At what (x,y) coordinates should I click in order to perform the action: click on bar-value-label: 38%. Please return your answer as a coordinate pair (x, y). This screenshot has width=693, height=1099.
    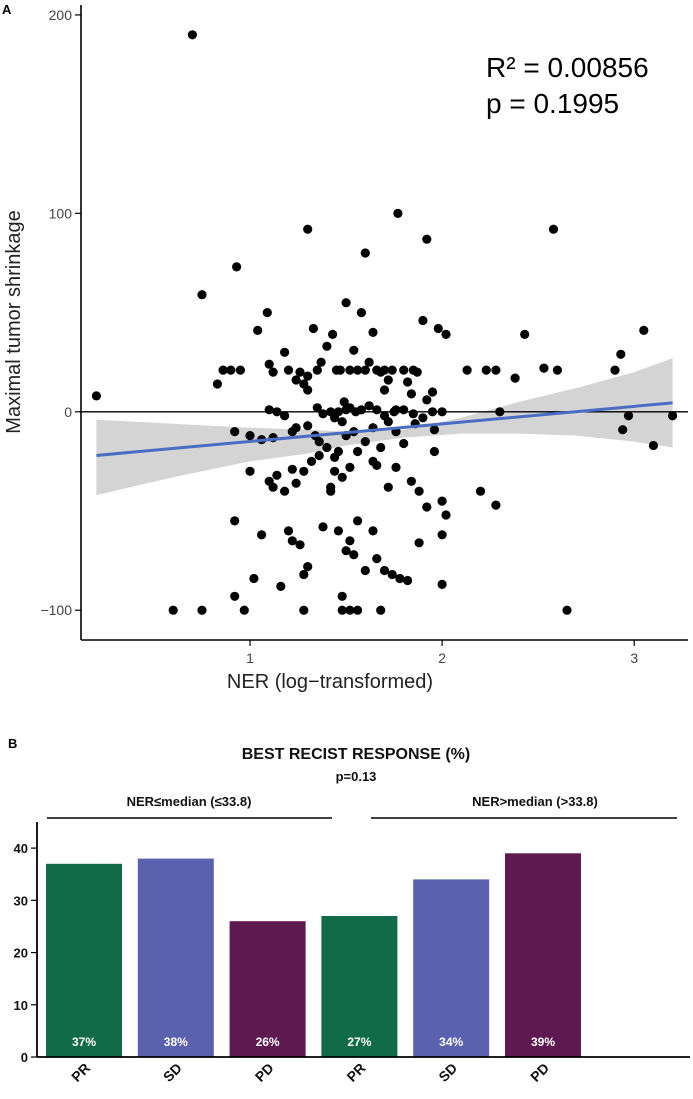
    Looking at the image, I should click on (176, 1042).